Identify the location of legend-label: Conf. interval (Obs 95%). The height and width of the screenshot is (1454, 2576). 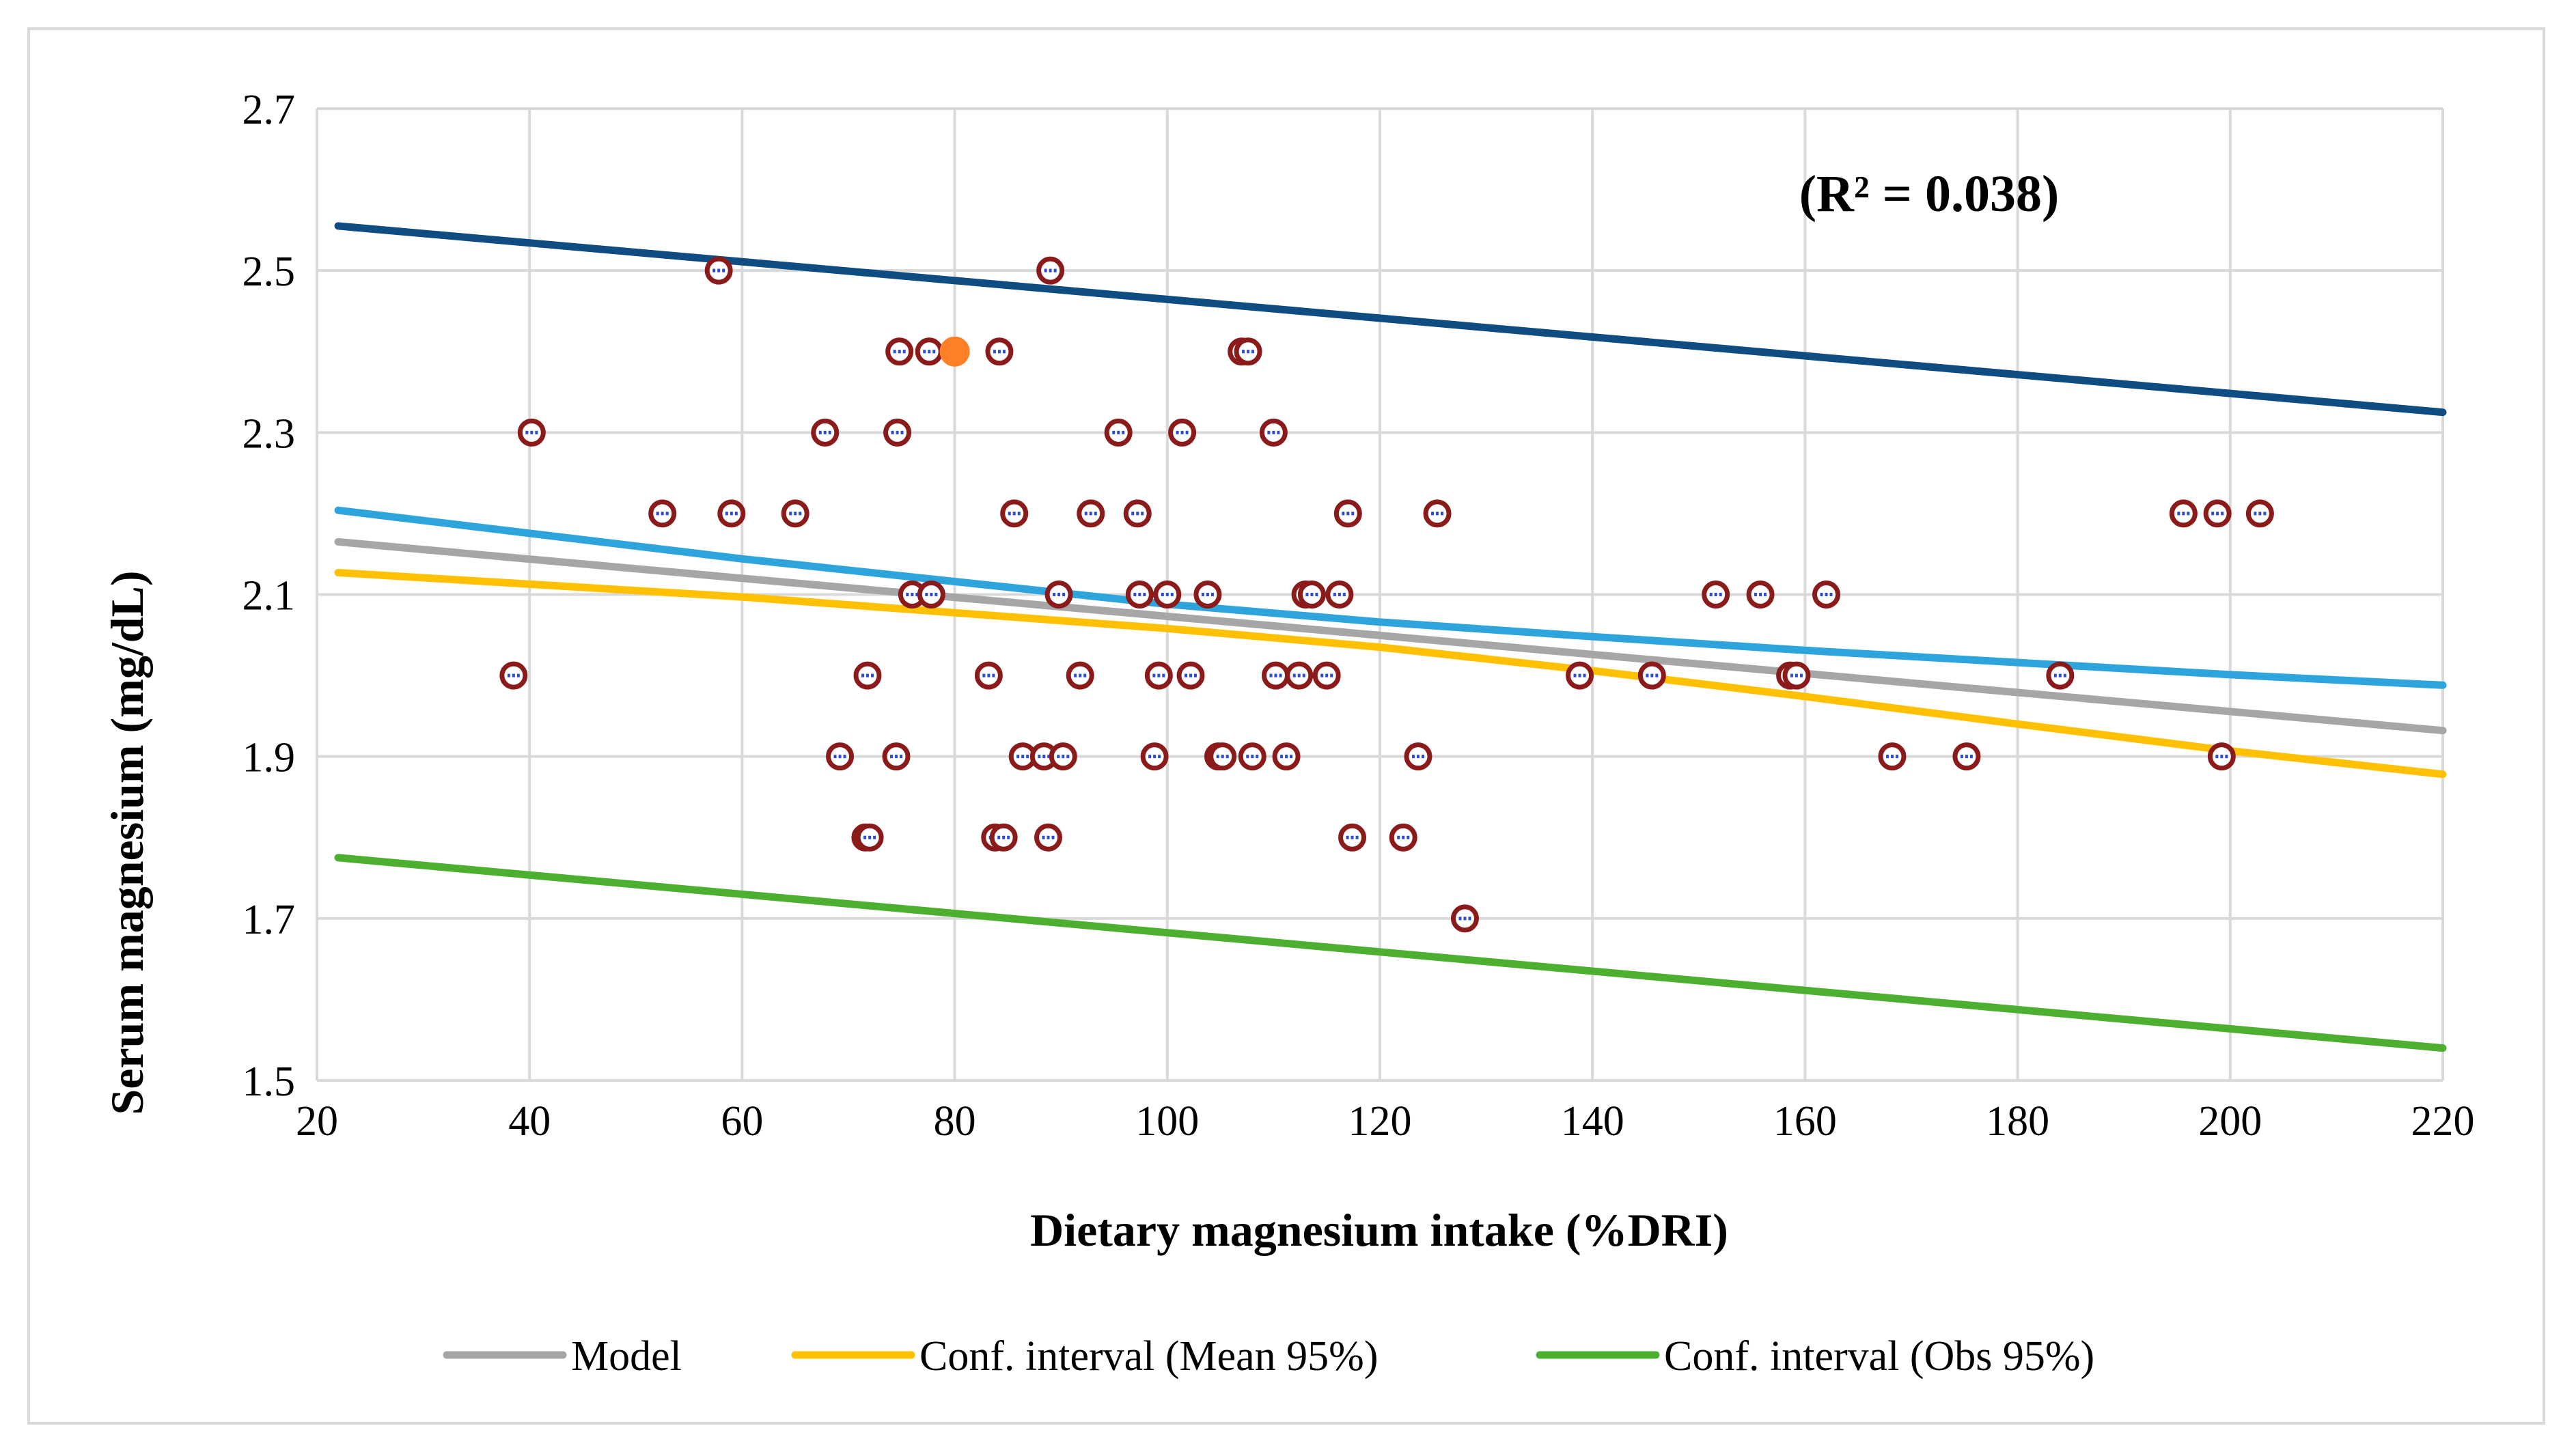
(1879, 1356).